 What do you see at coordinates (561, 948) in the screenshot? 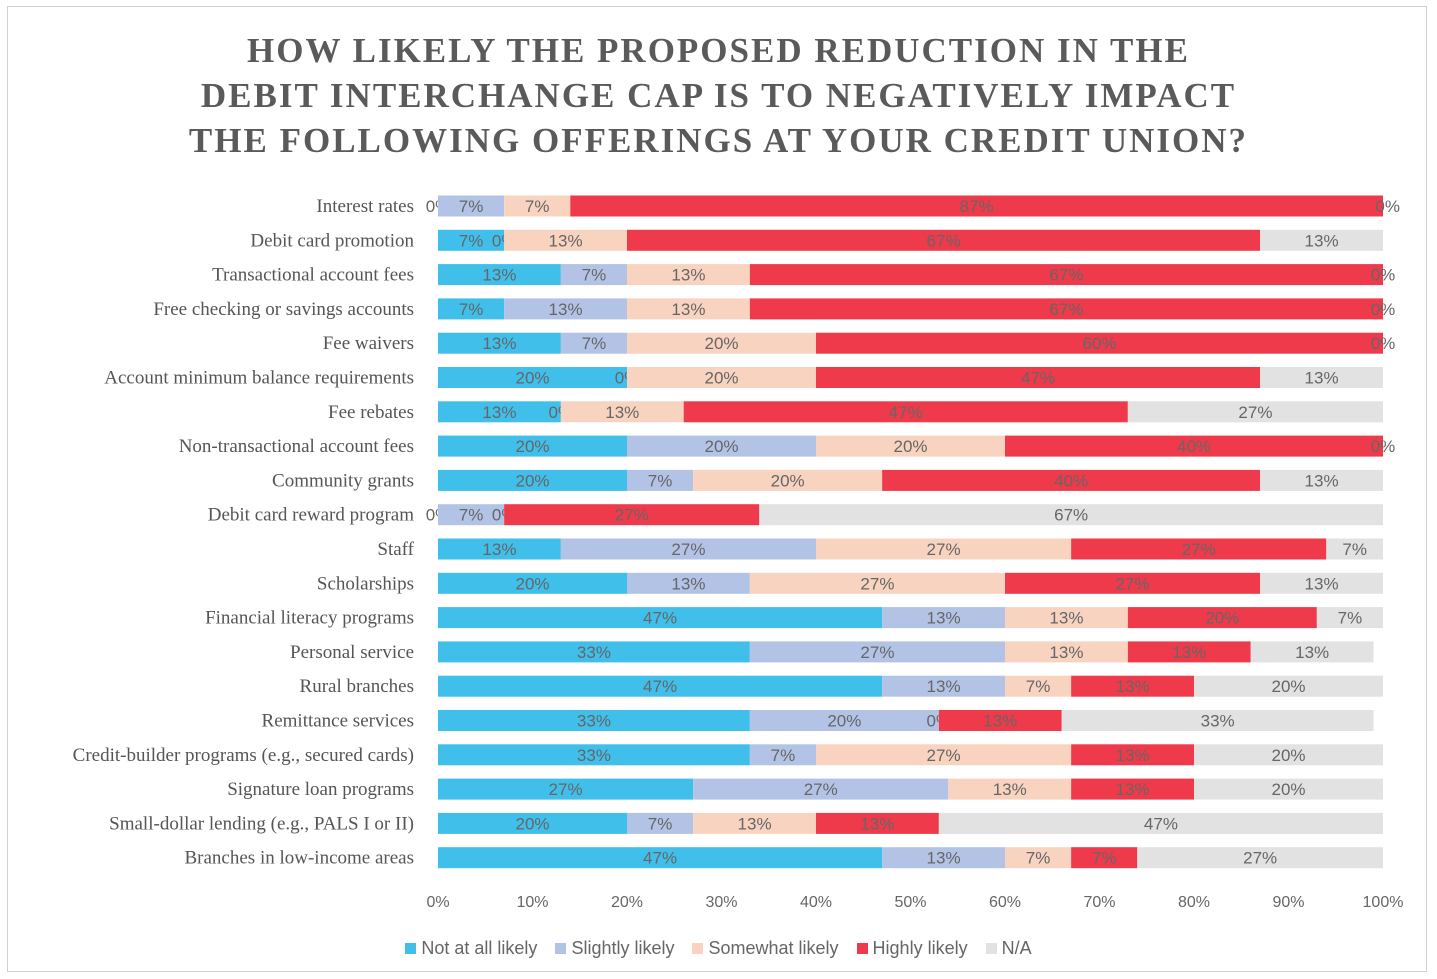
I see `legend-swatch` at bounding box center [561, 948].